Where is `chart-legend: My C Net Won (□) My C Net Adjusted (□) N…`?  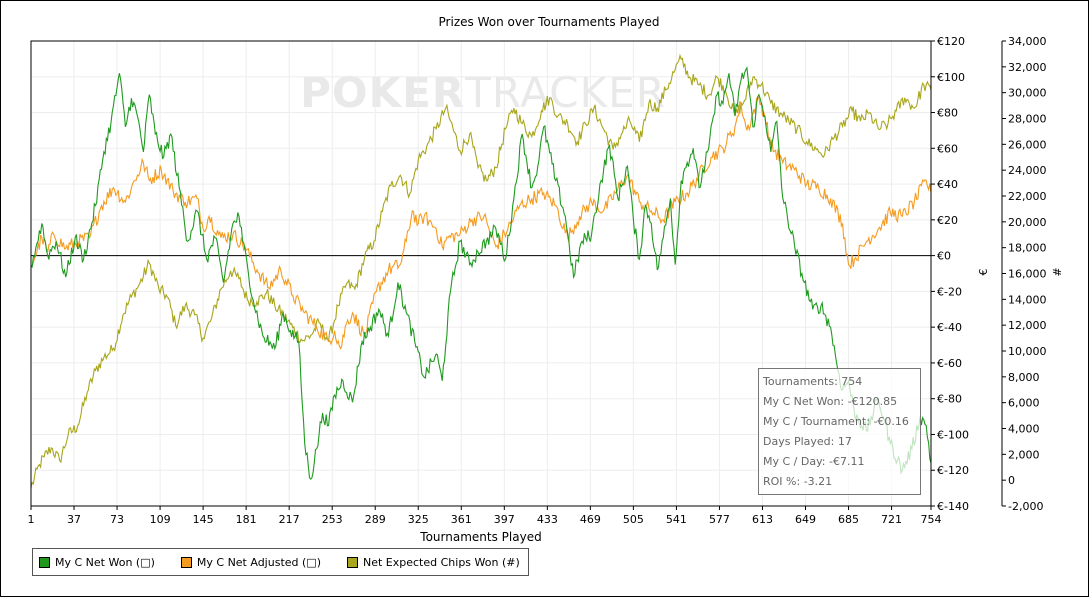 chart-legend: My C Net Won (□) My C Net Adjusted (□) N… is located at coordinates (280, 562).